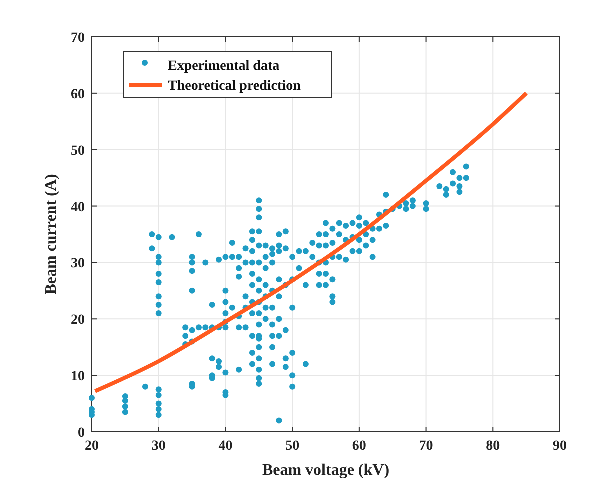 Image resolution: width=608 pixels, height=495 pixels. What do you see at coordinates (235, 86) in the screenshot?
I see `legend-label: Theoretical prediction` at bounding box center [235, 86].